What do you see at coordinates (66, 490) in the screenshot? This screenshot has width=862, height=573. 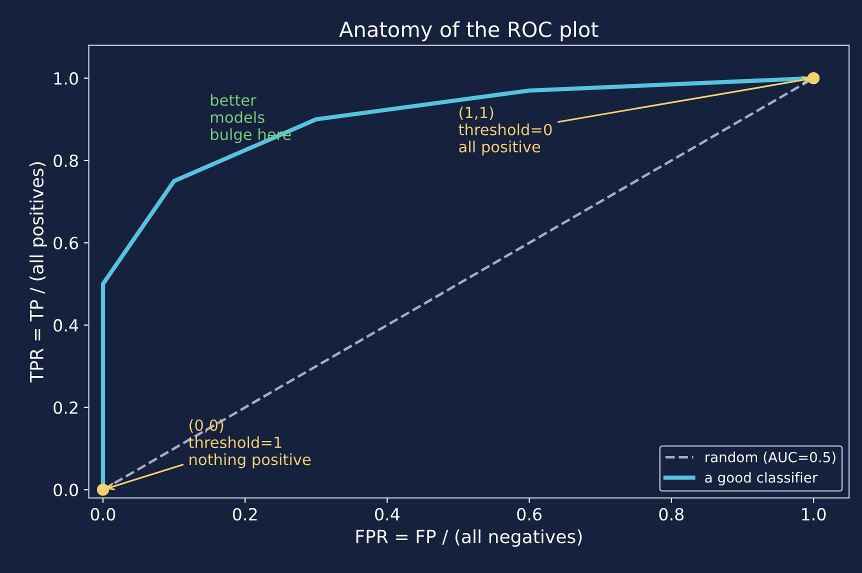 I see `y-tick-label: 0.0` at bounding box center [66, 490].